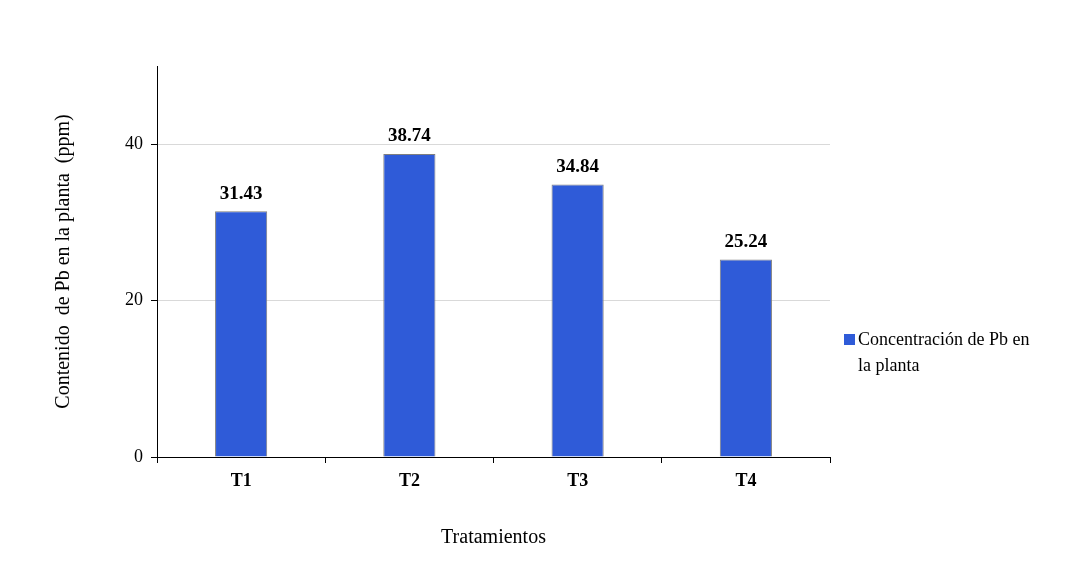 The width and height of the screenshot is (1071, 562). I want to click on y-tick-label: 0, so click(138, 455).